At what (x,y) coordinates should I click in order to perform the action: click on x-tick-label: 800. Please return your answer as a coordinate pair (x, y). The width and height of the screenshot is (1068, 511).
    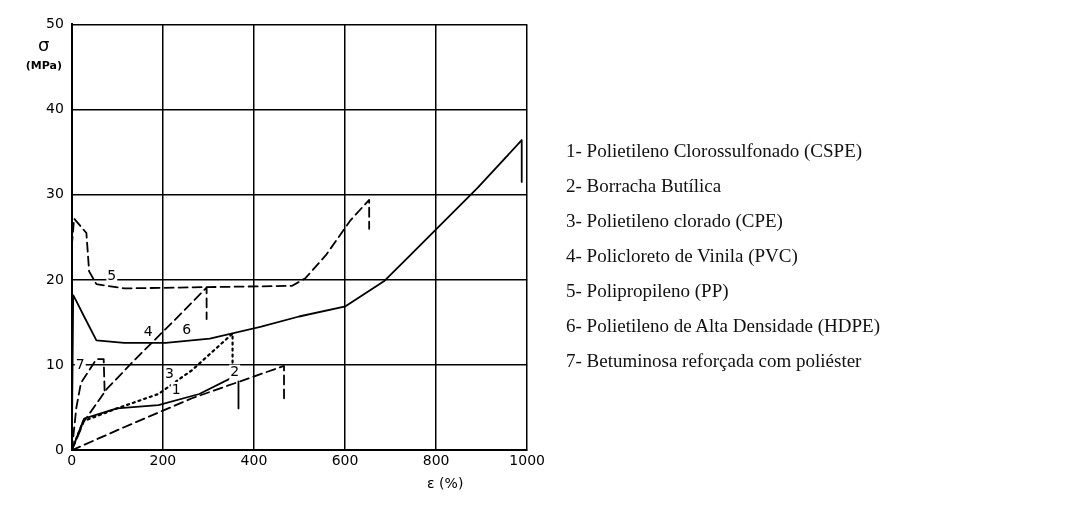
    Looking at the image, I should click on (436, 460).